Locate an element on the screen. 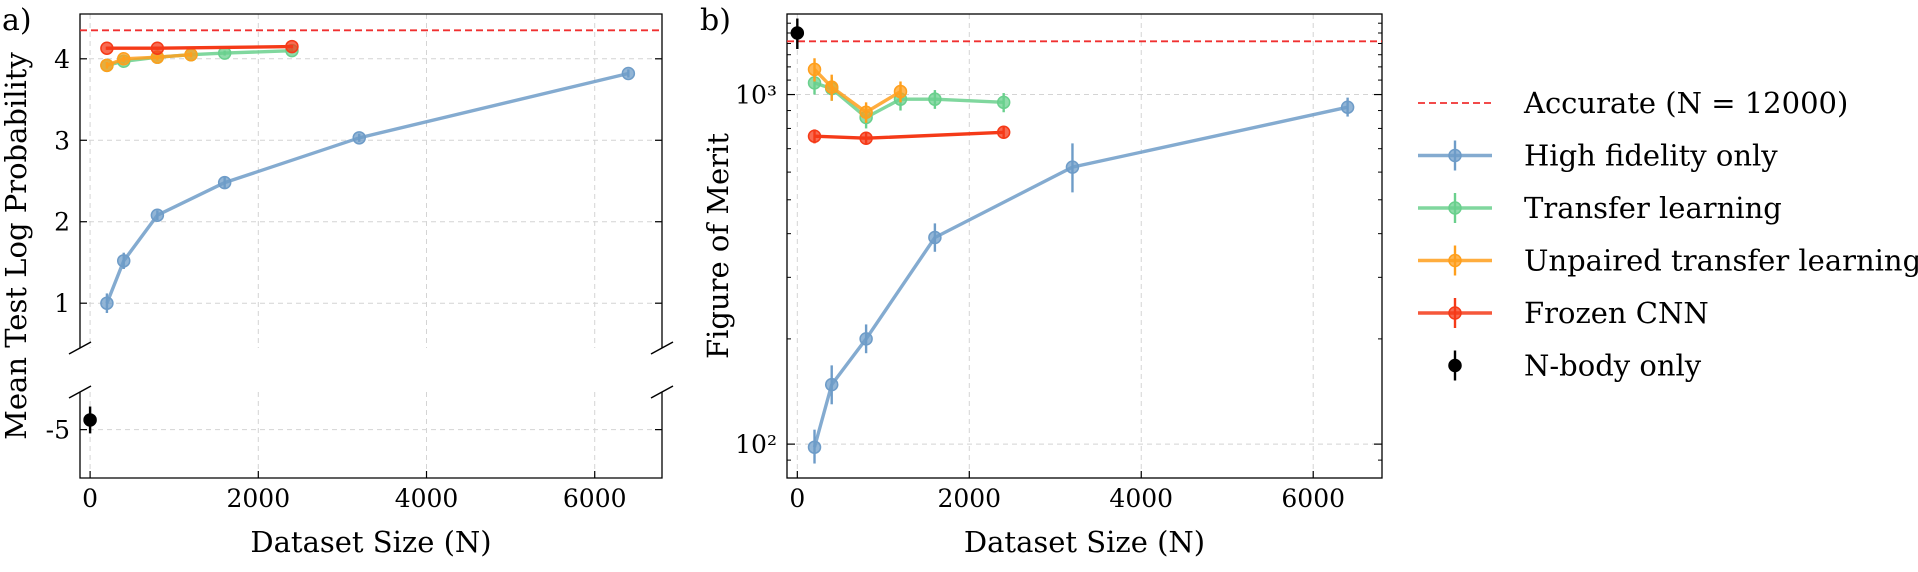  y-tick-label: 2 is located at coordinates (62, 222).